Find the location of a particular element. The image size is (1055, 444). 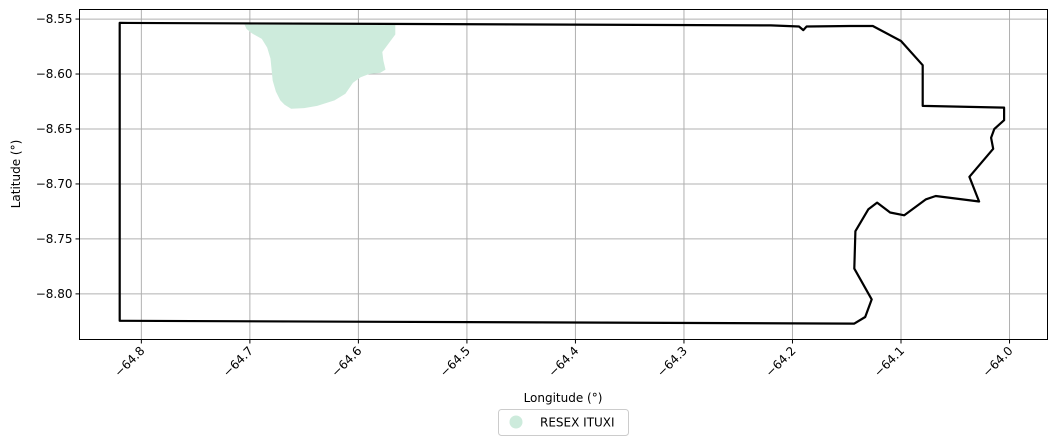

legend: RESEX ITUXI is located at coordinates (563, 422).